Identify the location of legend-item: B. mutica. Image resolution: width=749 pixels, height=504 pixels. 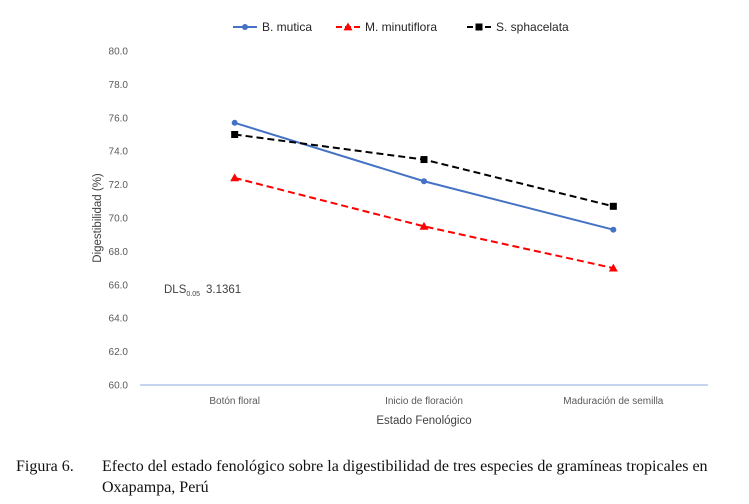
(272, 27).